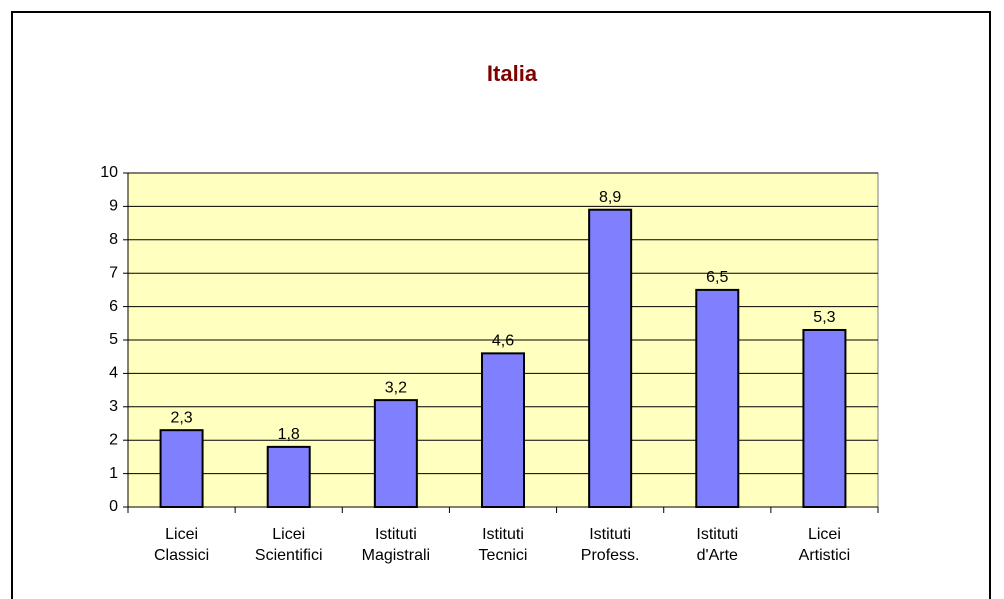 Image resolution: width=1004 pixels, height=599 pixels. I want to click on data-label: 6,5, so click(717, 277).